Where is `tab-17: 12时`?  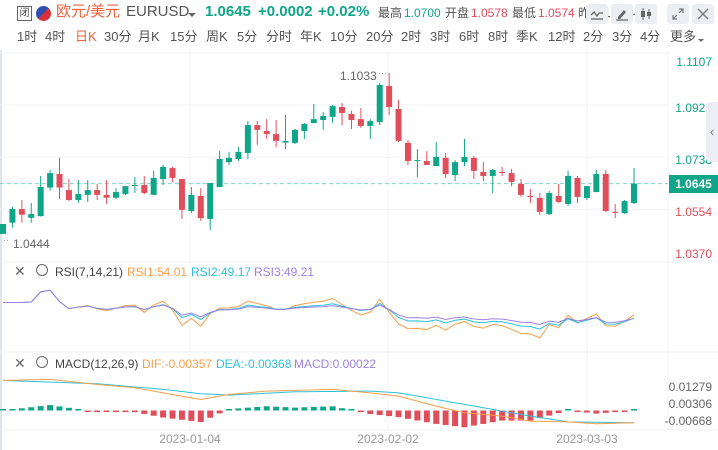 tab-17: 12时 is located at coordinates (562, 36).